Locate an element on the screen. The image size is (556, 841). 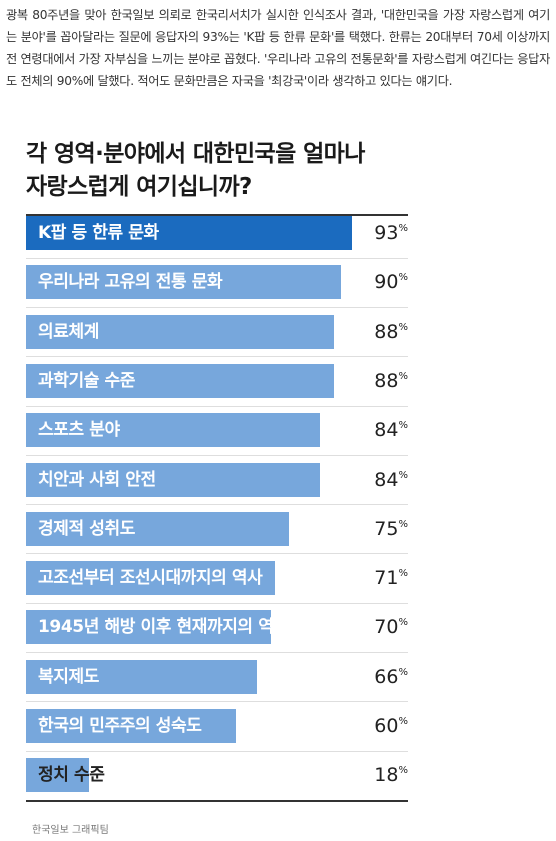
bar-label: 의료체계 is located at coordinates (68, 331).